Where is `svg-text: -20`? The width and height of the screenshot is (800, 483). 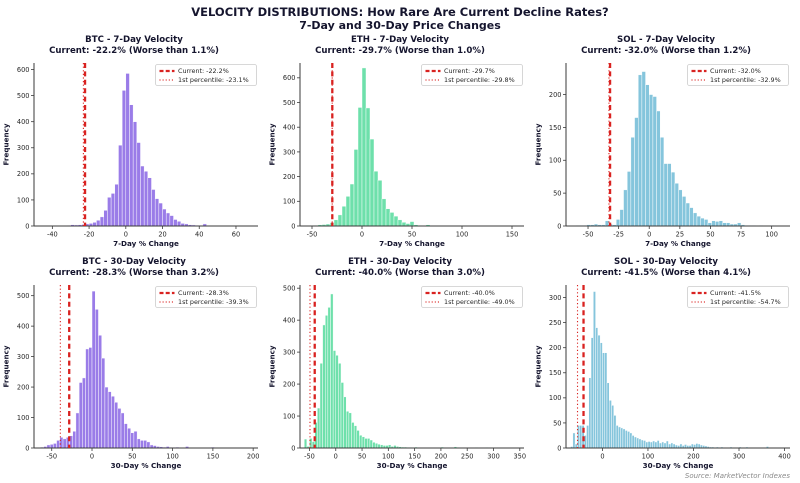
svg-text: -20 is located at coordinates (89, 235).